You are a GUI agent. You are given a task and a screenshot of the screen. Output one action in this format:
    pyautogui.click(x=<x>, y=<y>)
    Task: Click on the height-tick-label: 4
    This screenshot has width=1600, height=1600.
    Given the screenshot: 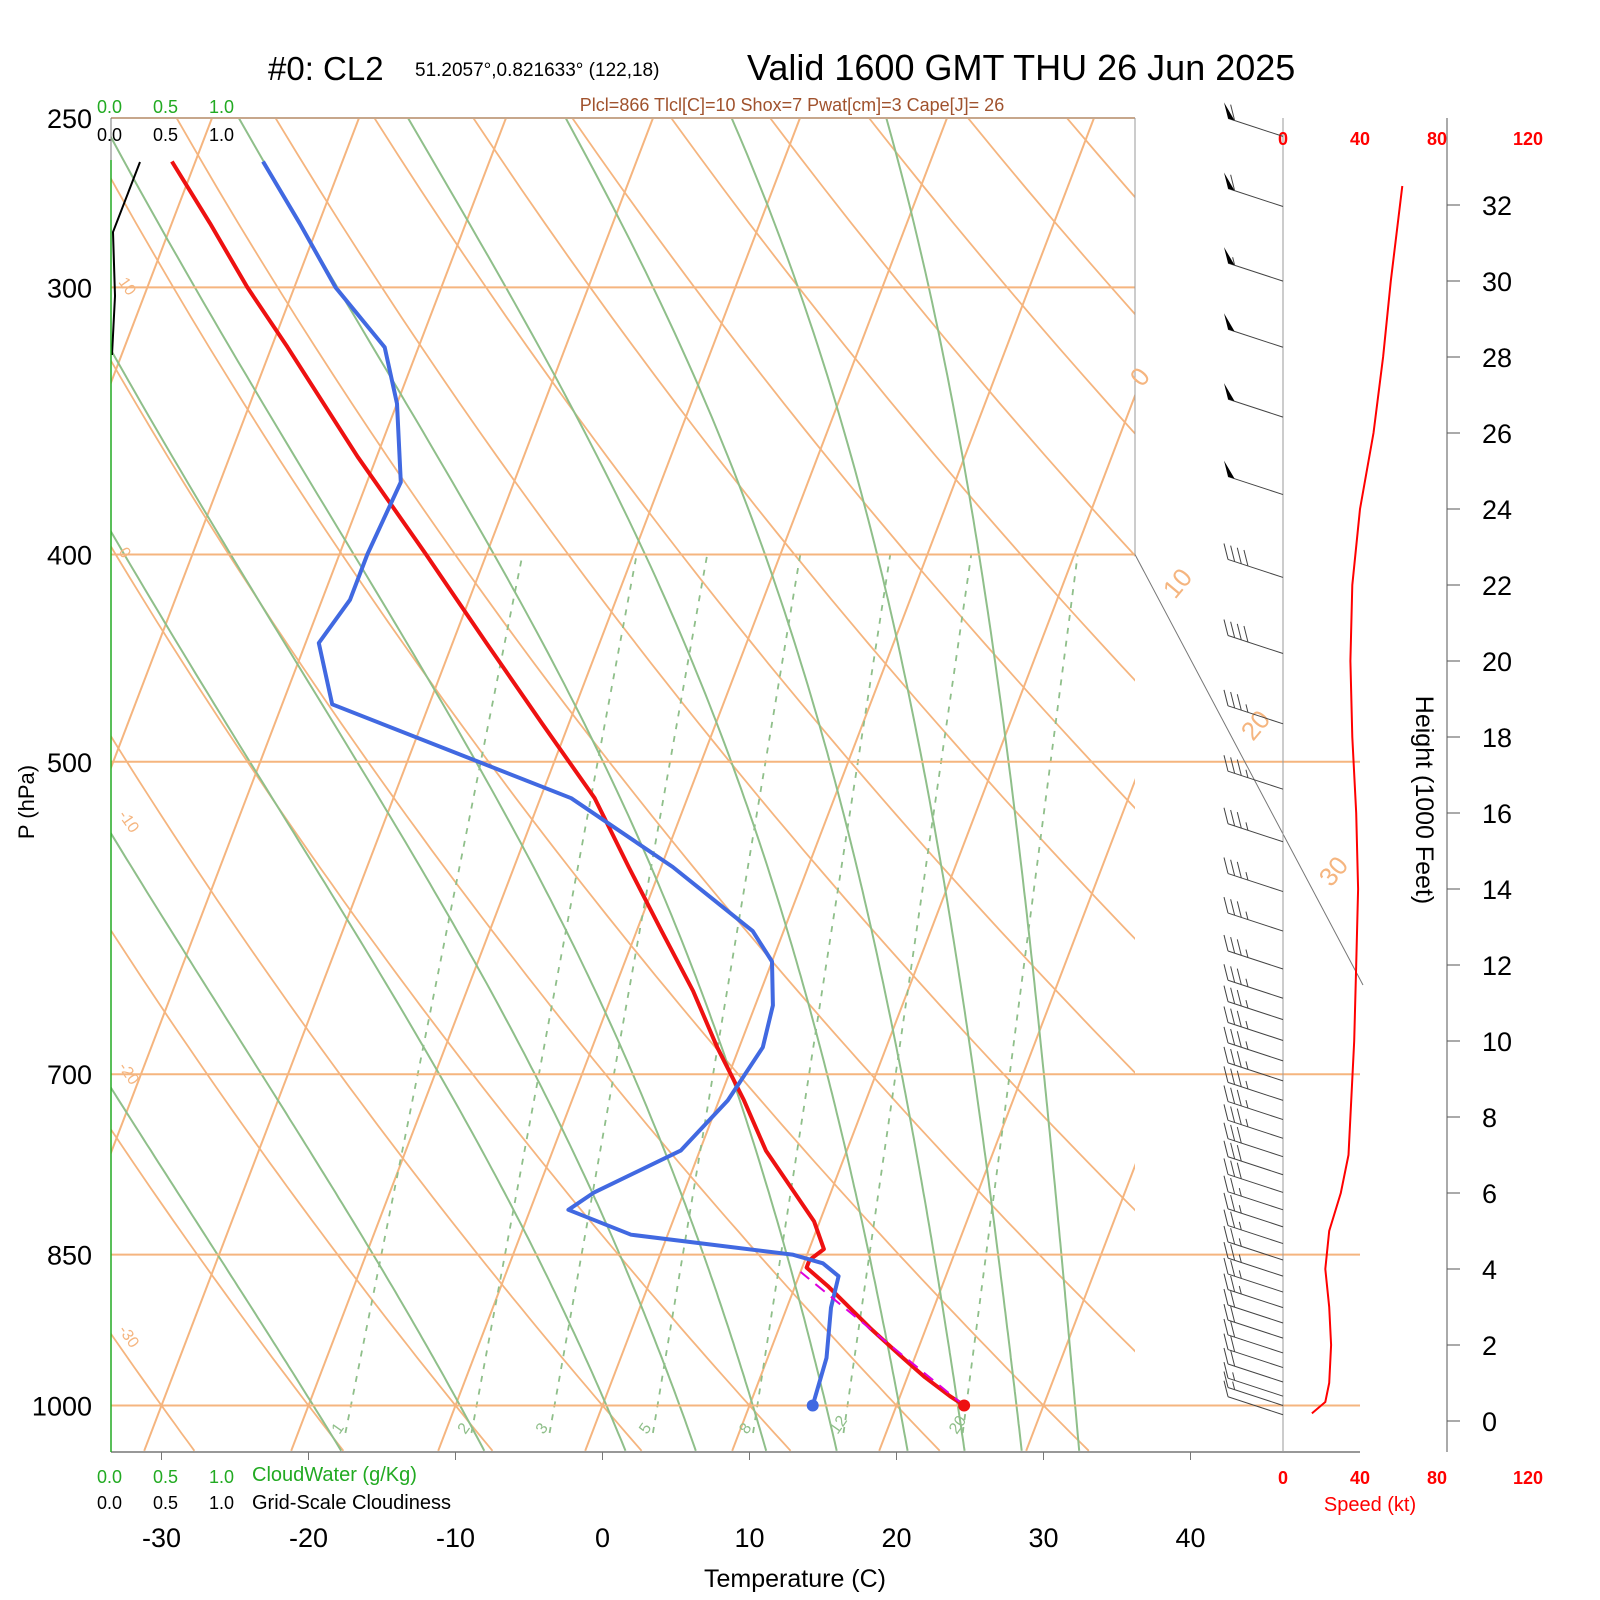 What is the action you would take?
    pyautogui.click(x=1489, y=1270)
    